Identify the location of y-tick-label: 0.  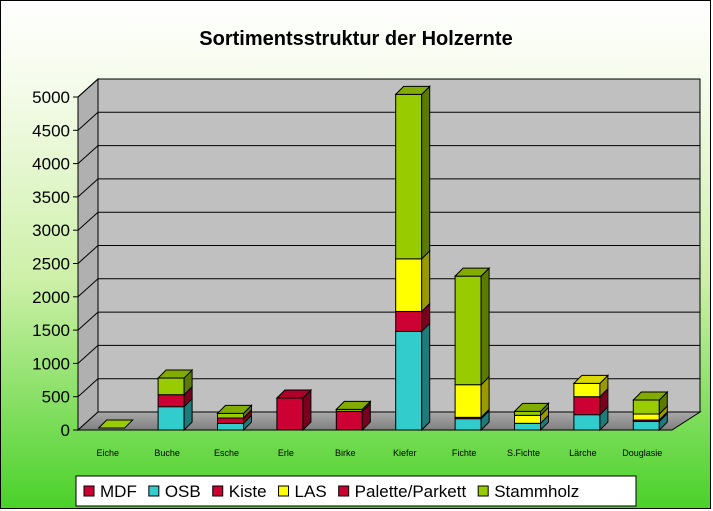
(65, 430).